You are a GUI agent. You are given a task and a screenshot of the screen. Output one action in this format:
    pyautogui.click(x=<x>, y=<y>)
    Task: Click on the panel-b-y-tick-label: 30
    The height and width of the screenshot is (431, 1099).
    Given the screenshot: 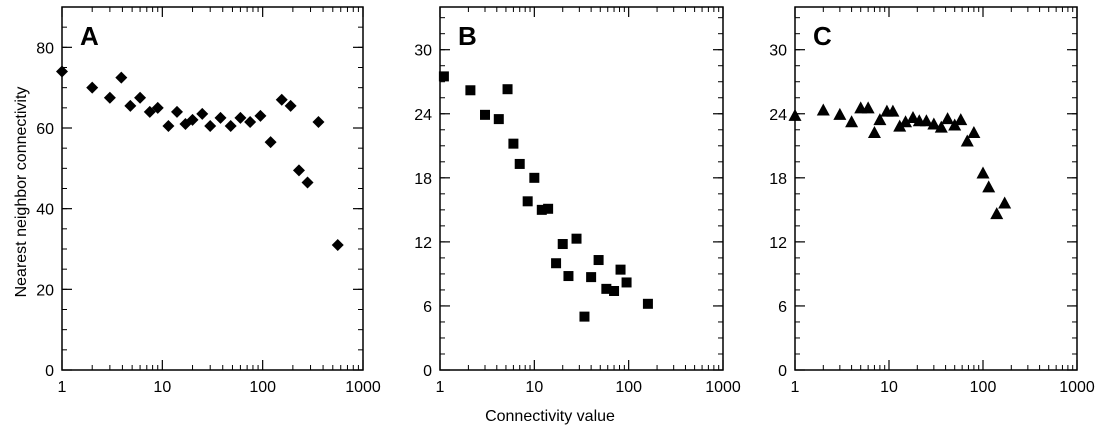 What is the action you would take?
    pyautogui.click(x=423, y=51)
    